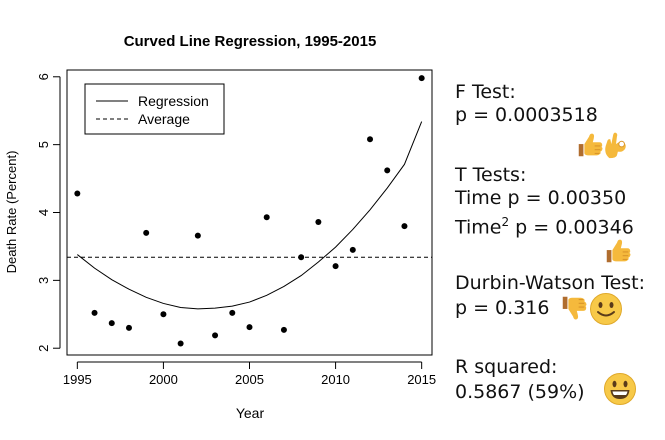 The image size is (665, 440). What do you see at coordinates (506, 367) in the screenshot?
I see `r-squared-title: R squared:` at bounding box center [506, 367].